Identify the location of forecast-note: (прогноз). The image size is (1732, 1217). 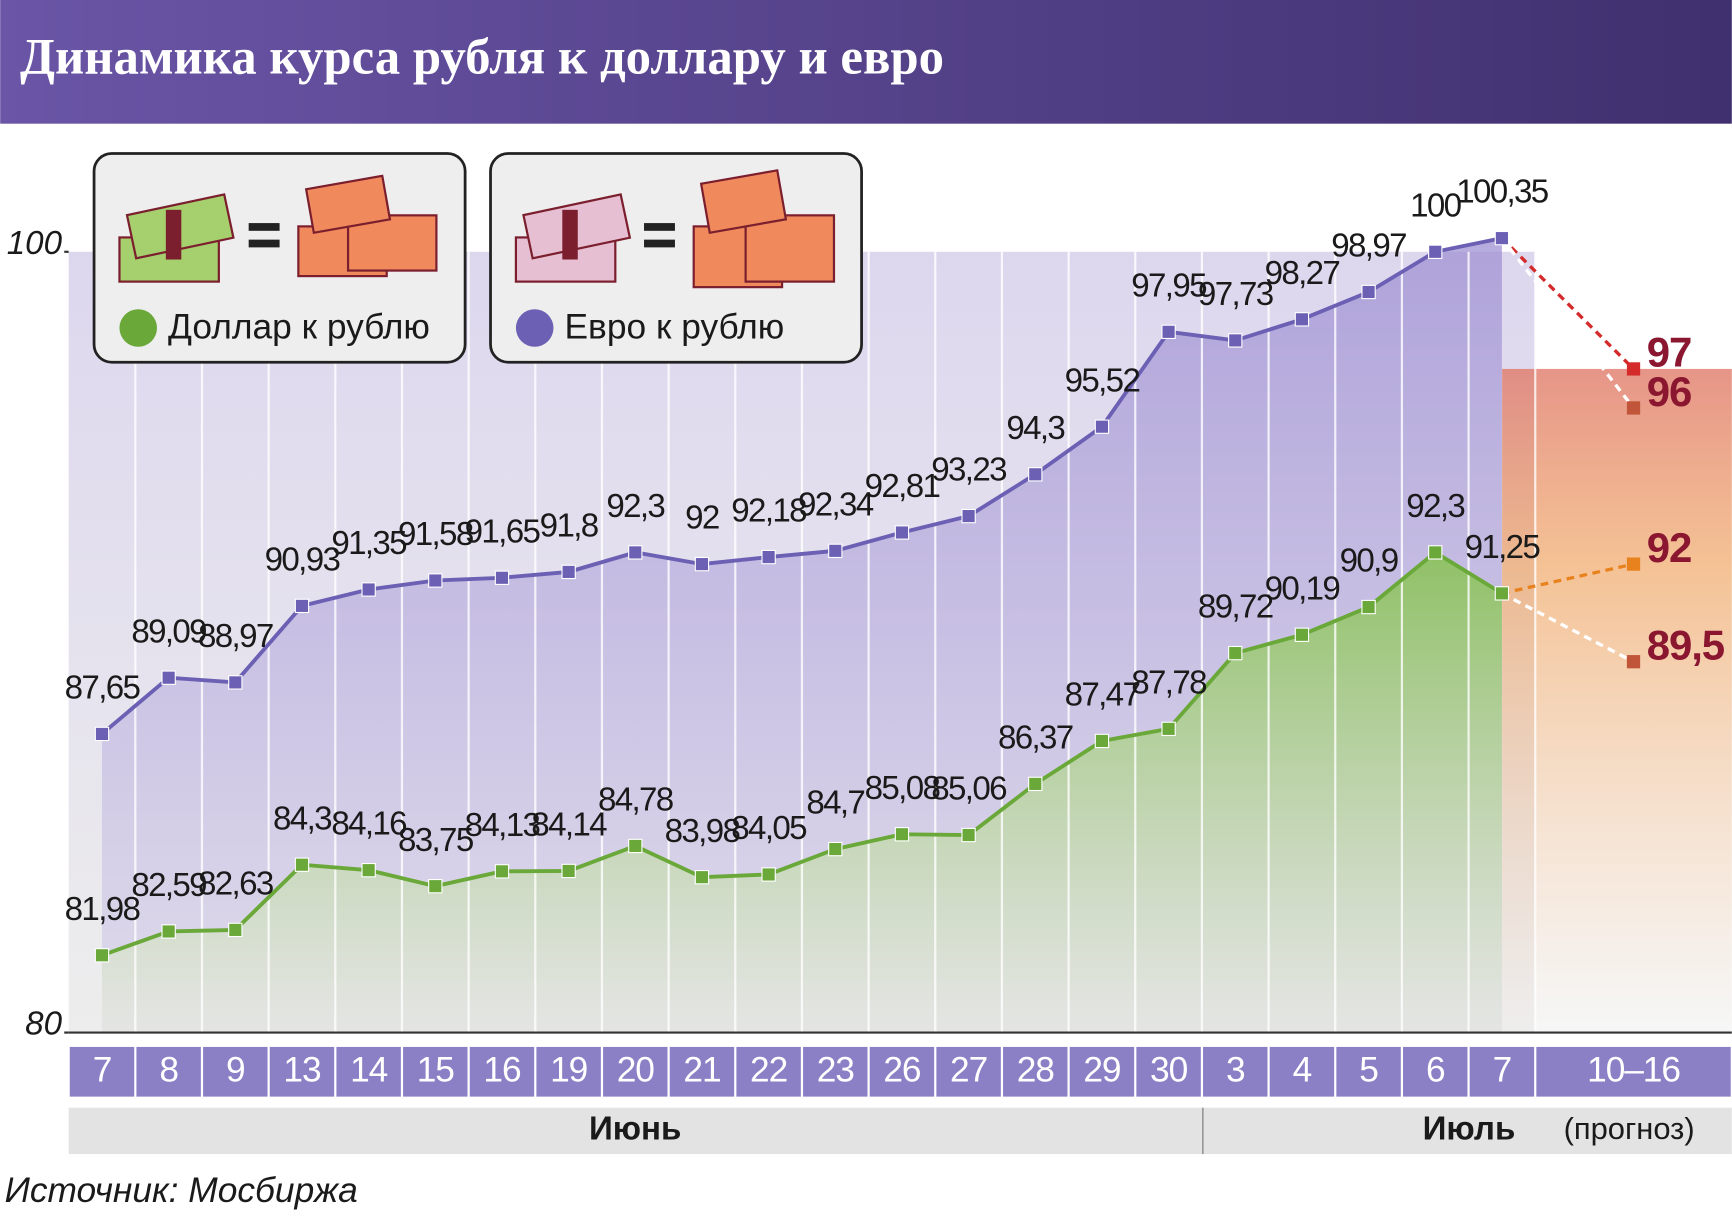
(1629, 1128).